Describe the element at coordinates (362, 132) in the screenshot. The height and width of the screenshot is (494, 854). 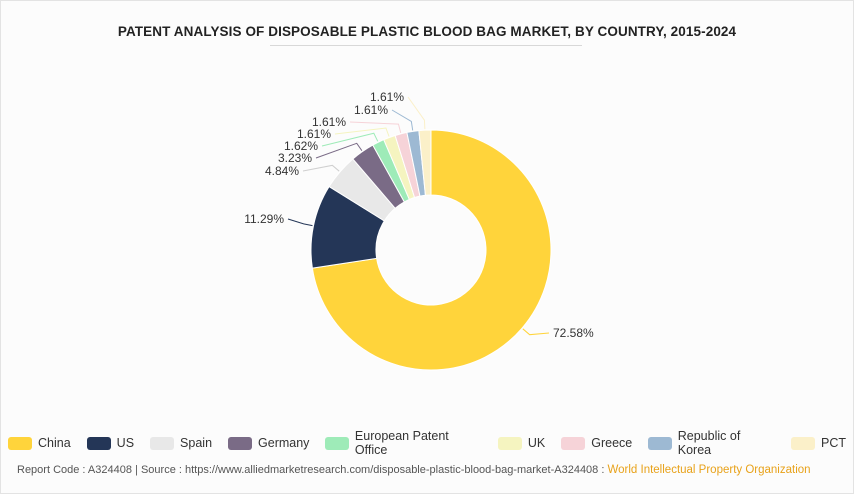
I see `leader-uk` at that location.